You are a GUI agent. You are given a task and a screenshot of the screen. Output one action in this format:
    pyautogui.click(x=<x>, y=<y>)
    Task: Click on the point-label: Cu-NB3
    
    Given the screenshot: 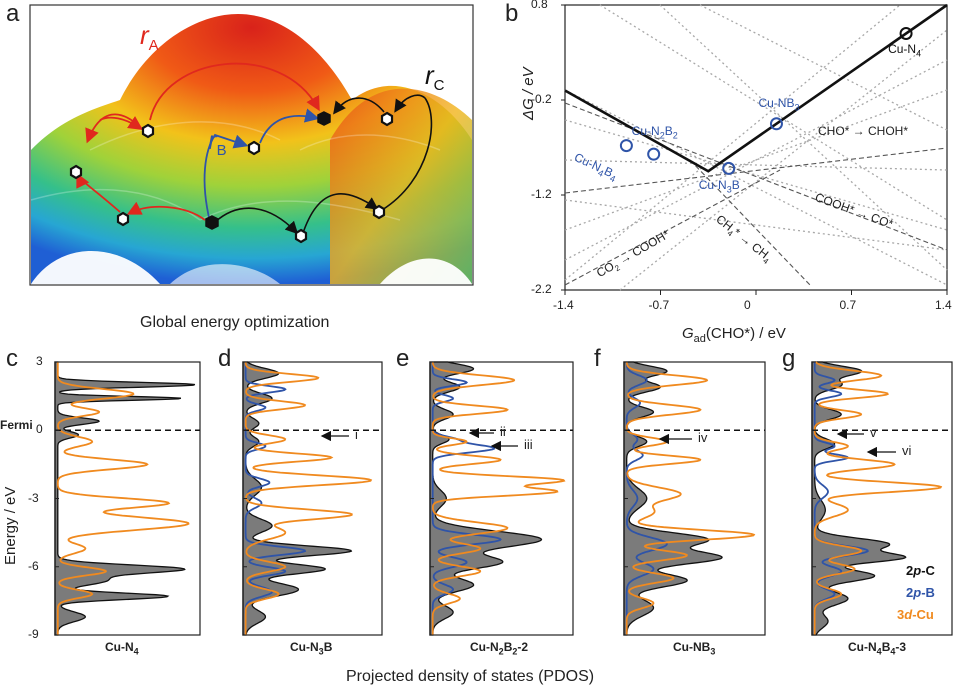 What is the action you would take?
    pyautogui.click(x=779, y=104)
    